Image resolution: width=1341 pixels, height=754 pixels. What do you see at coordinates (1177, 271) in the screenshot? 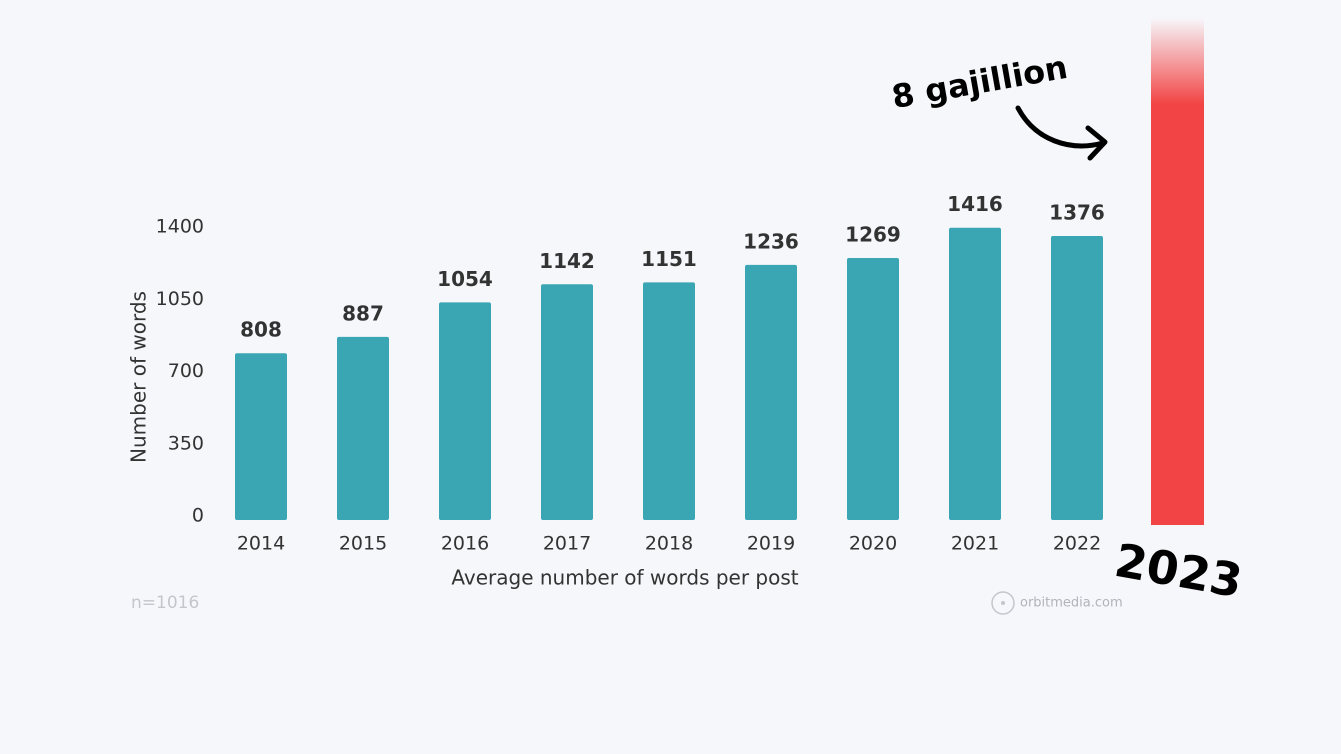
I see `joke-bar` at bounding box center [1177, 271].